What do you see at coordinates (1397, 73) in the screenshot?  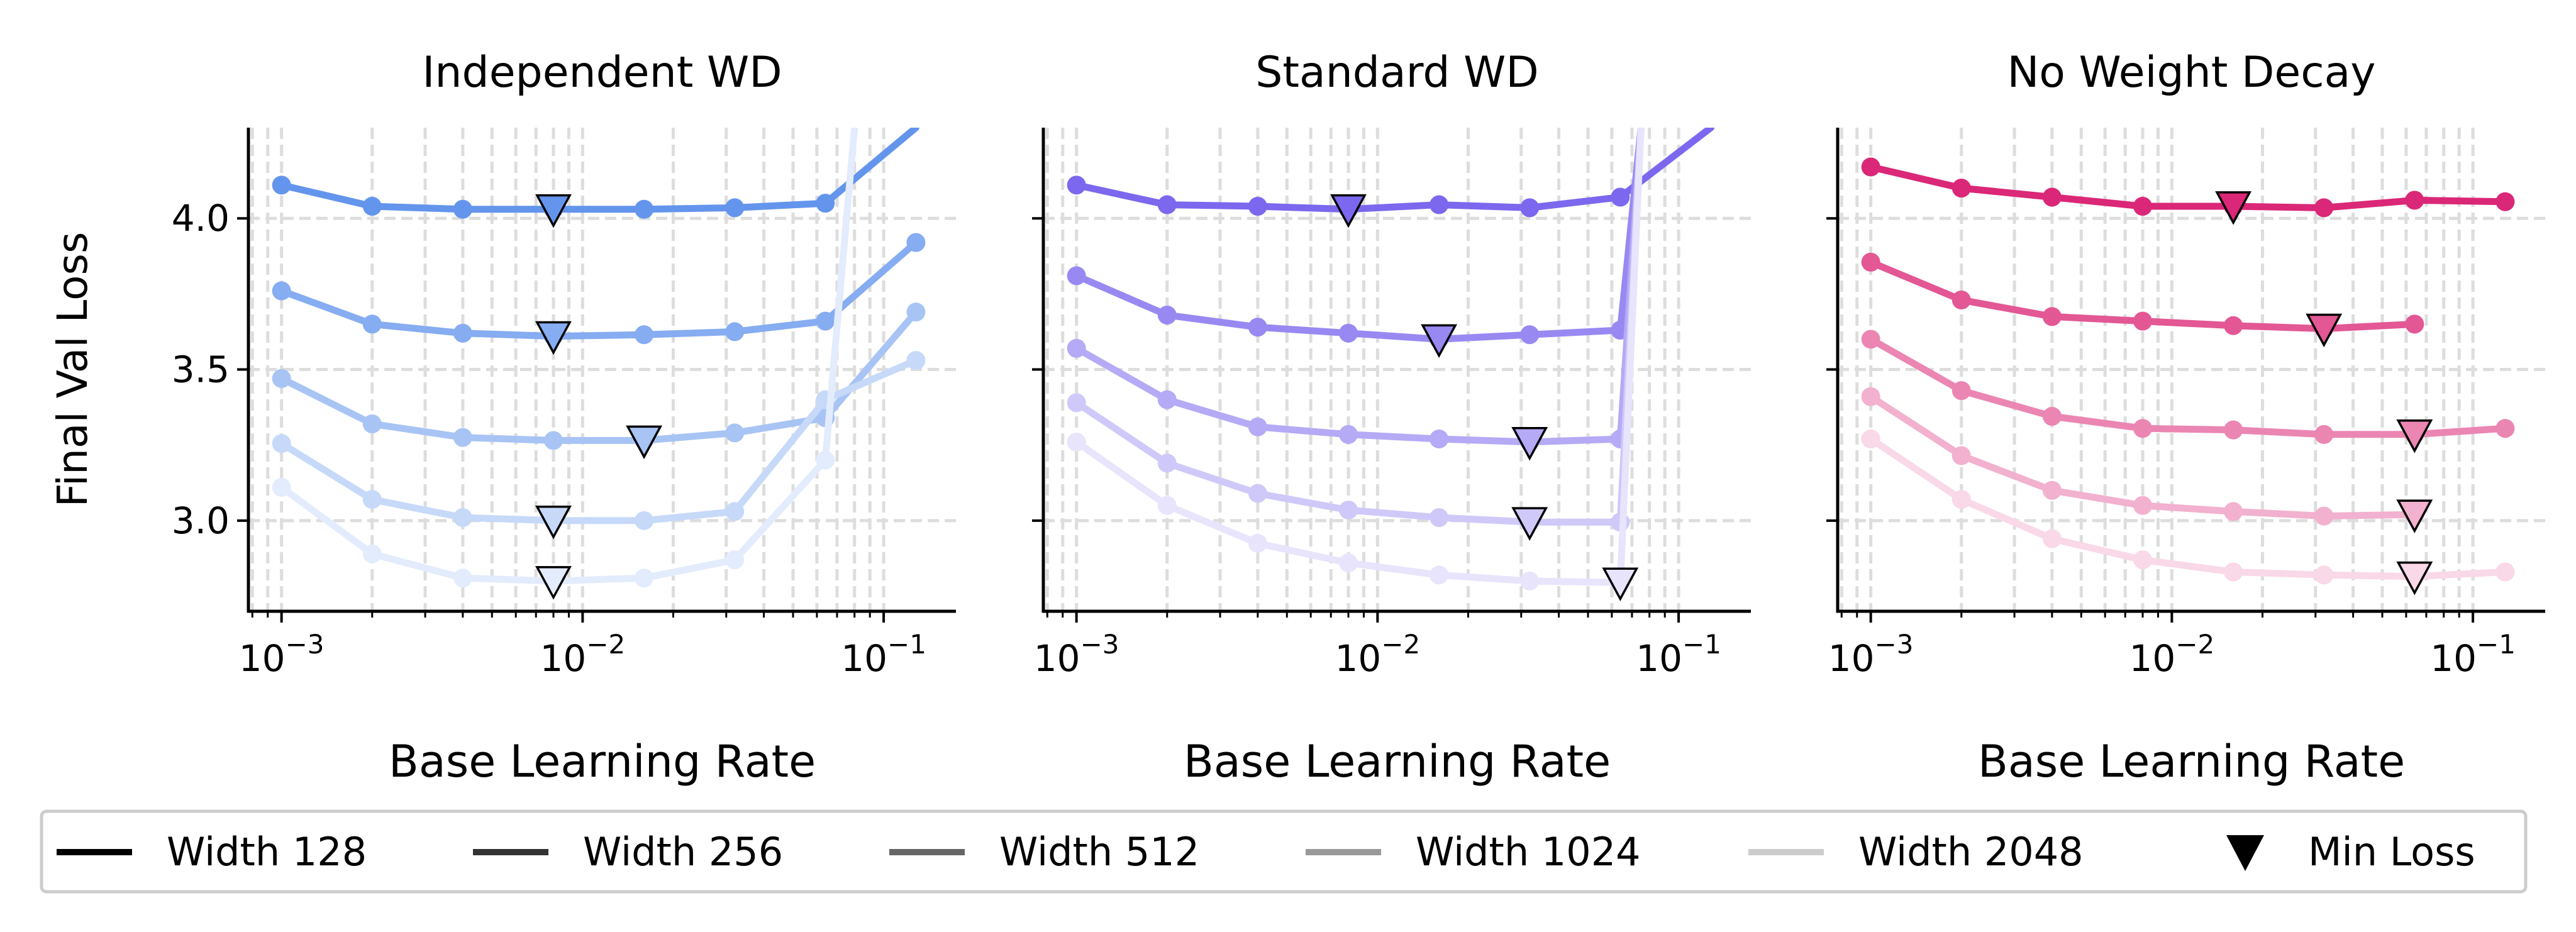 I see `panel-title: Standard WD` at bounding box center [1397, 73].